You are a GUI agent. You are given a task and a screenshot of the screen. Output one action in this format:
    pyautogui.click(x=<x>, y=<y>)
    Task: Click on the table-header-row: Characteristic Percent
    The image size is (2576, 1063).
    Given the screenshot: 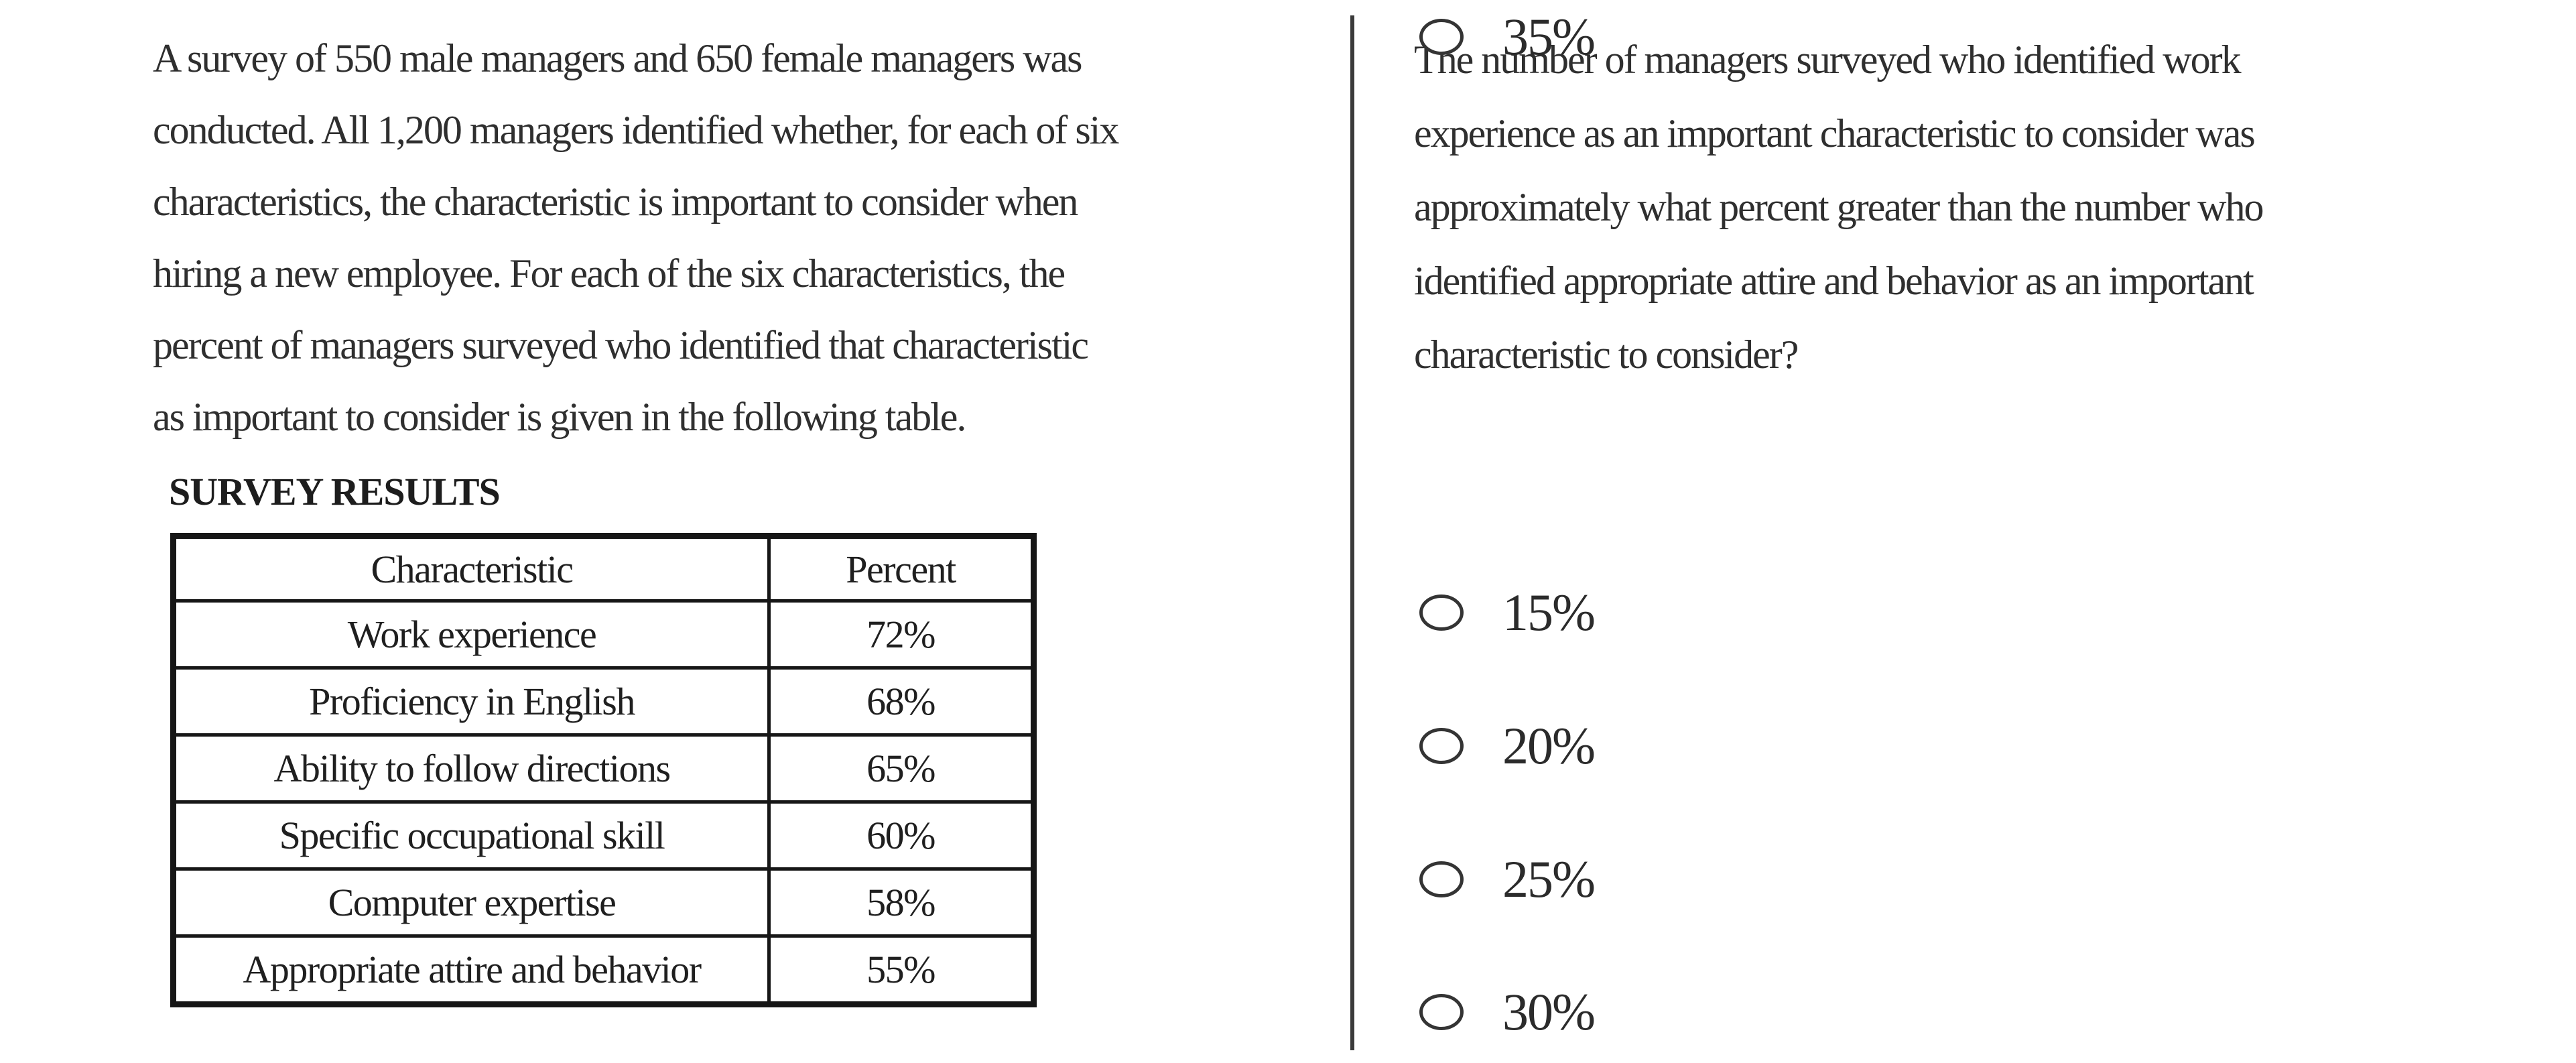 What is the action you would take?
    pyautogui.click(x=603, y=568)
    